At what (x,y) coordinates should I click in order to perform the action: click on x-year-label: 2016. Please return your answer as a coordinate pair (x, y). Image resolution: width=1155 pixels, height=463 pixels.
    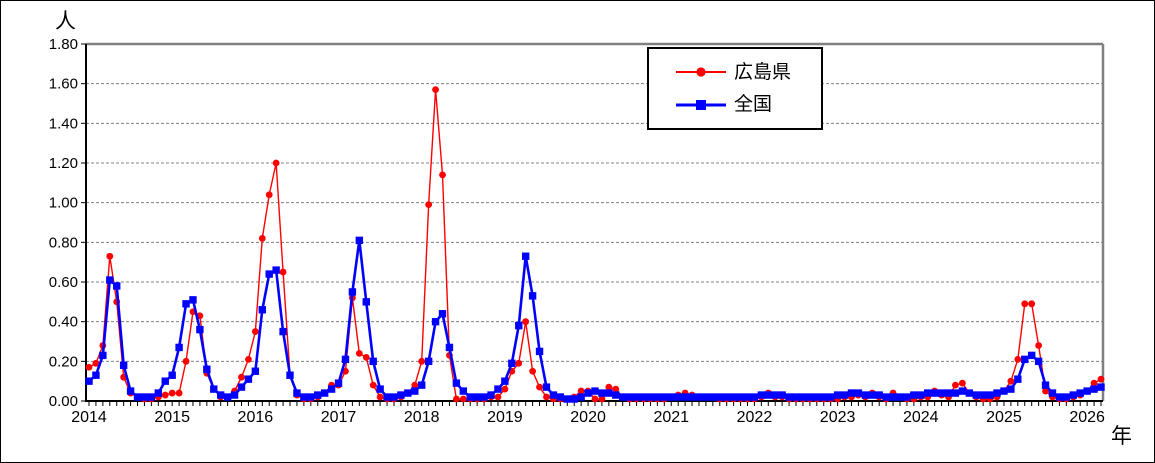
    Looking at the image, I should click on (256, 417).